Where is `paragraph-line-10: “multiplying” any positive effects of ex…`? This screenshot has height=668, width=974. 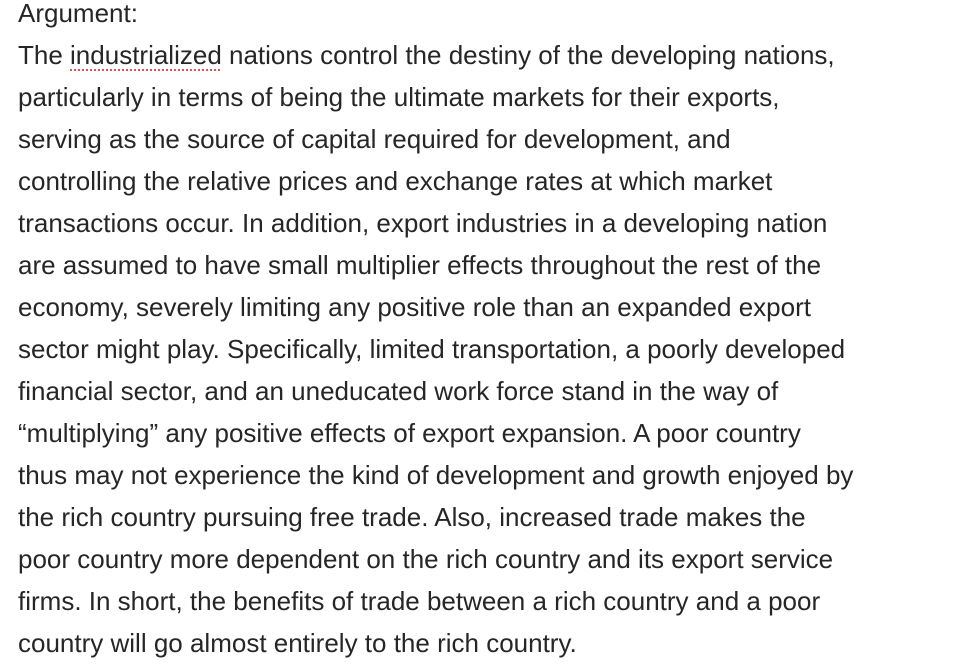
paragraph-line-10: “multiplying” any positive effects of ex… is located at coordinates (409, 433).